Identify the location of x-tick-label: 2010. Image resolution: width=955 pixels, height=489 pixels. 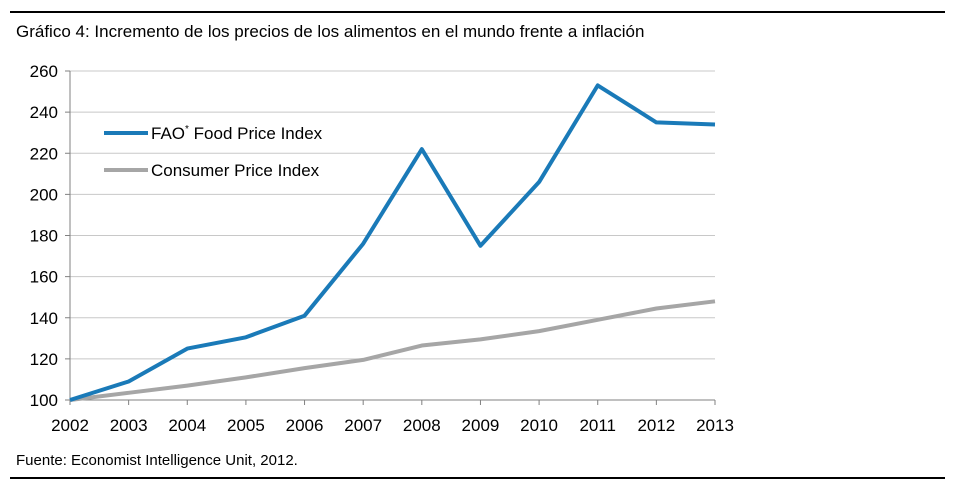
(539, 425).